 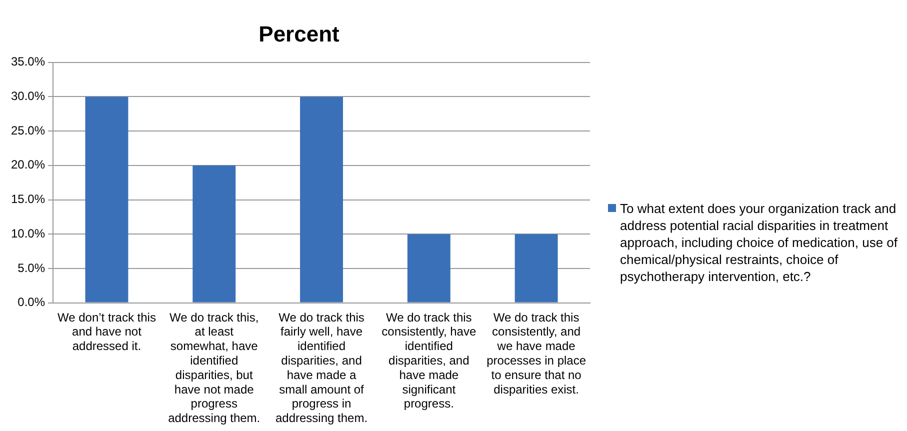 I want to click on x-tick-label: We do track this fairly well, have identified disparities, and have made a small amount of progress in addressing them., so click(x=321, y=368).